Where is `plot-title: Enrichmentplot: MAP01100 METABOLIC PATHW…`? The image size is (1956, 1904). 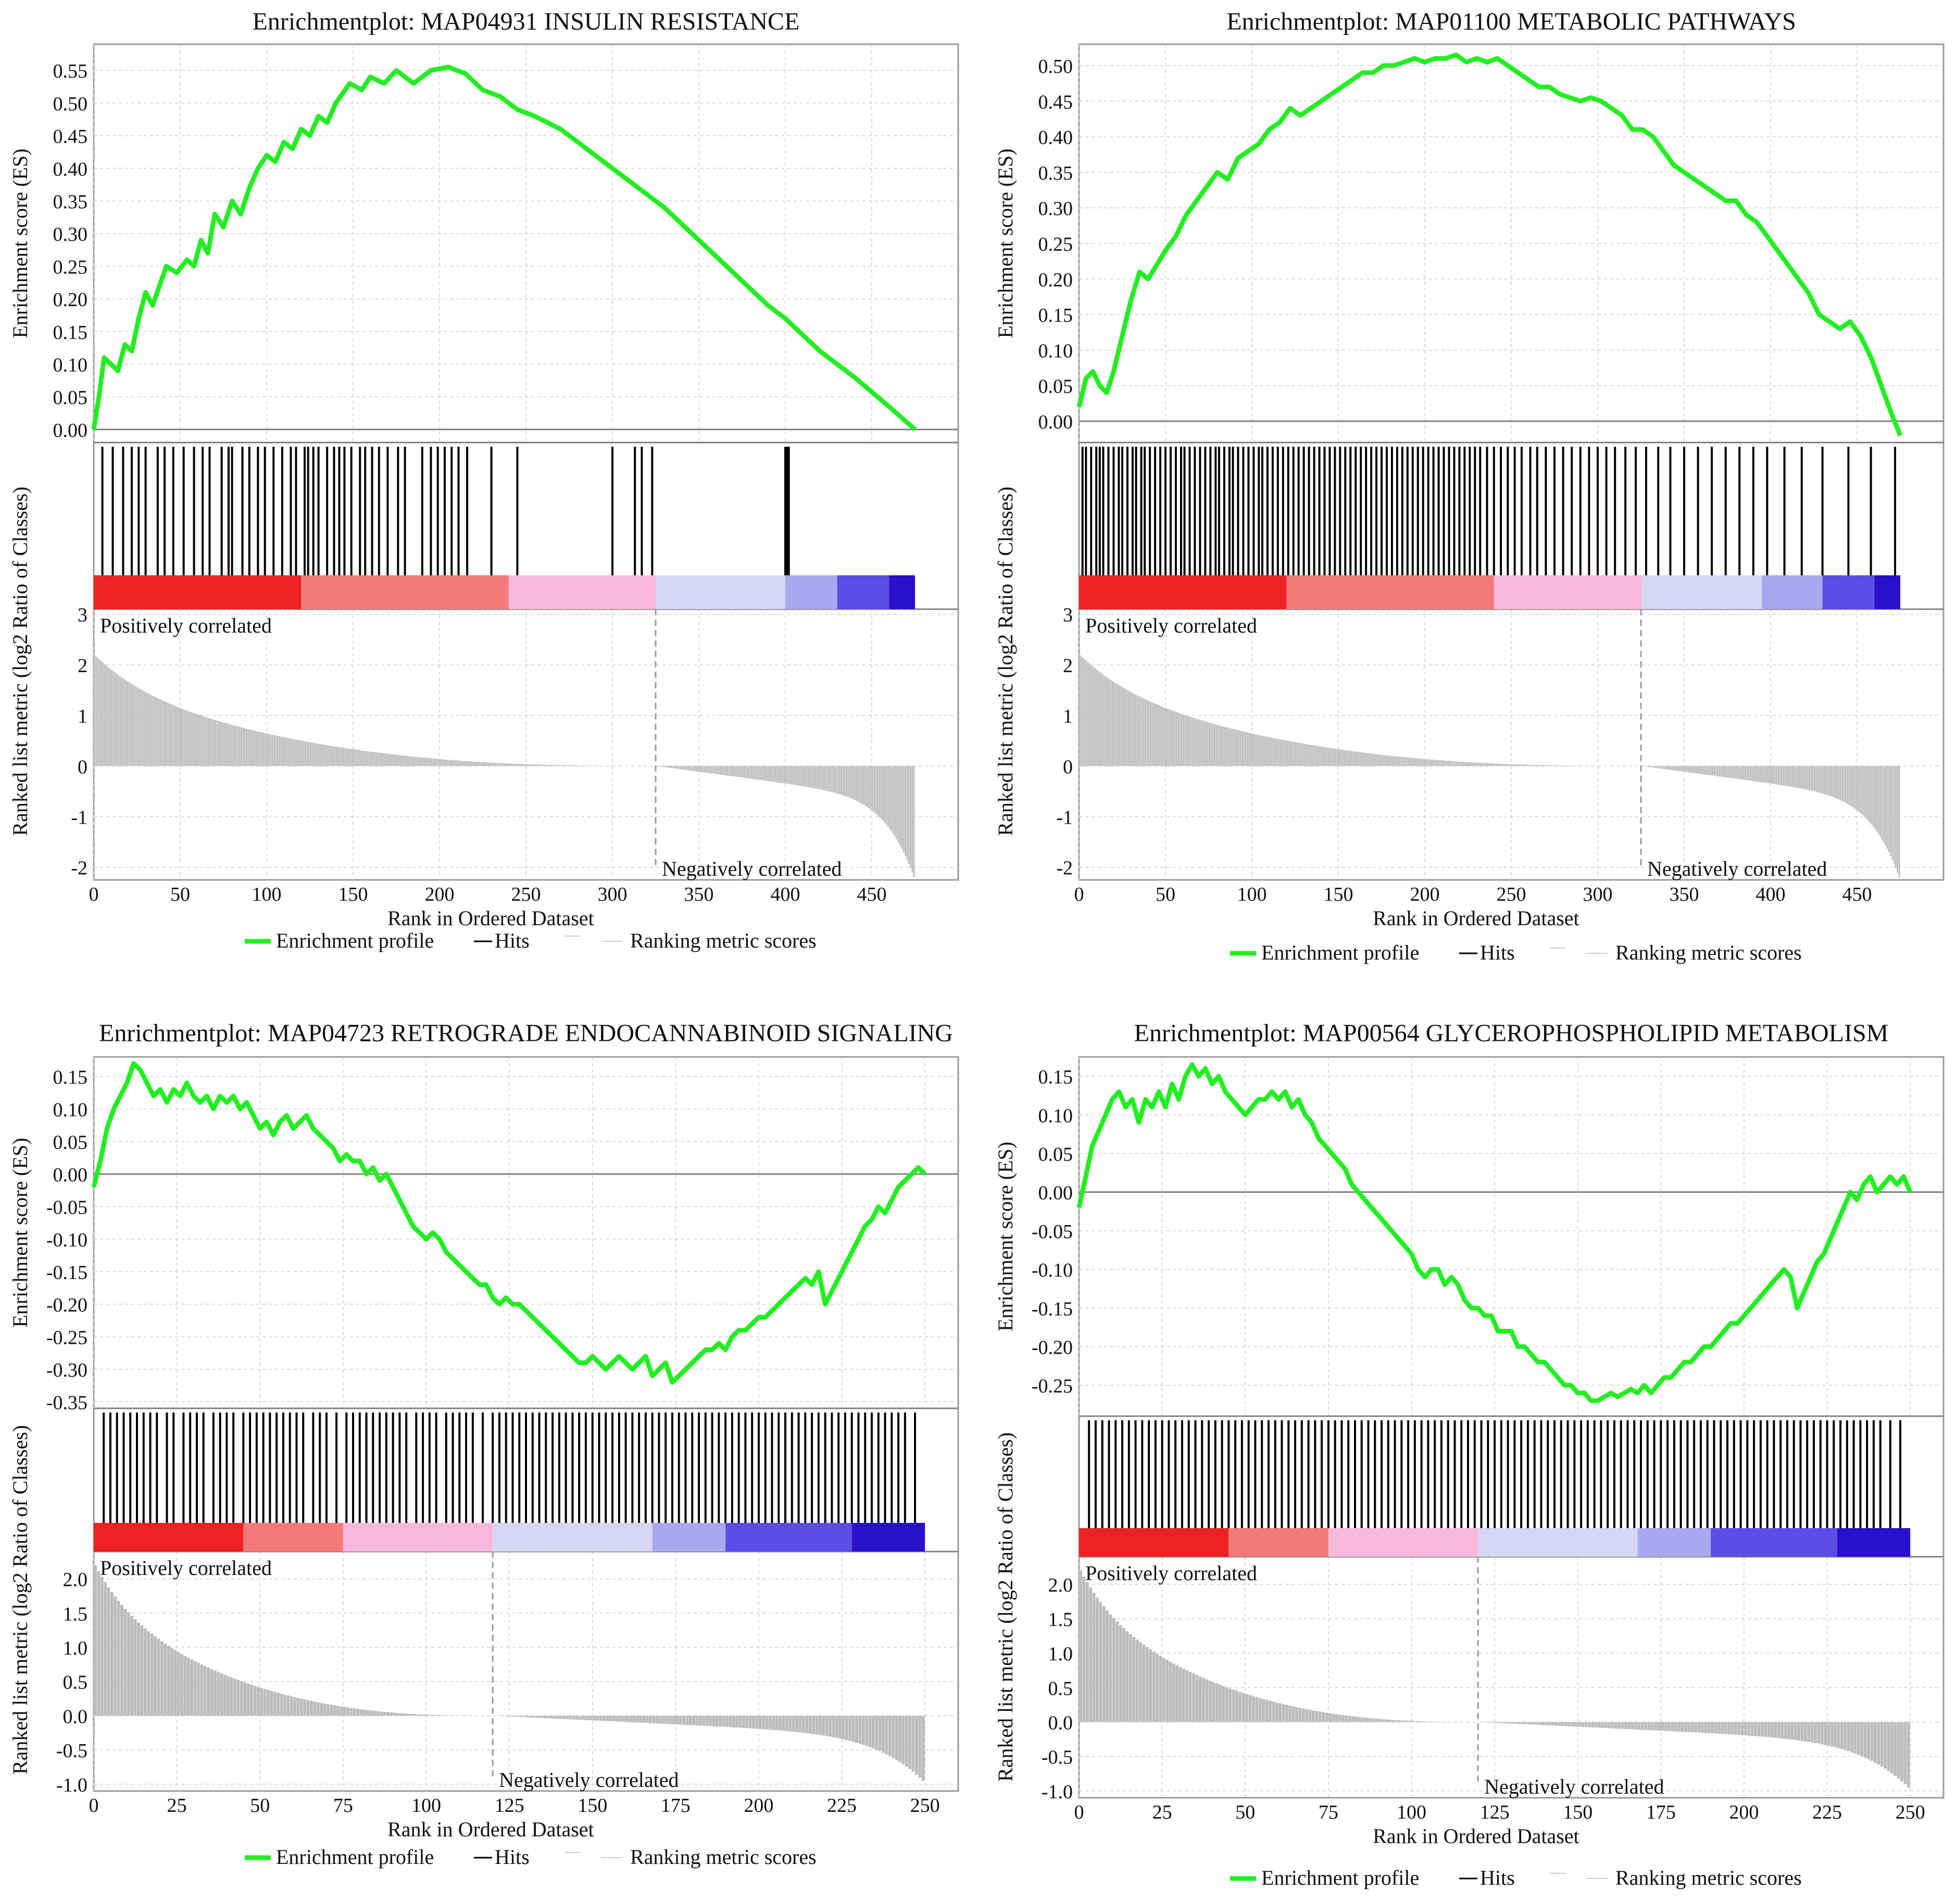 plot-title: Enrichmentplot: MAP01100 METABOLIC PATHW… is located at coordinates (1511, 21).